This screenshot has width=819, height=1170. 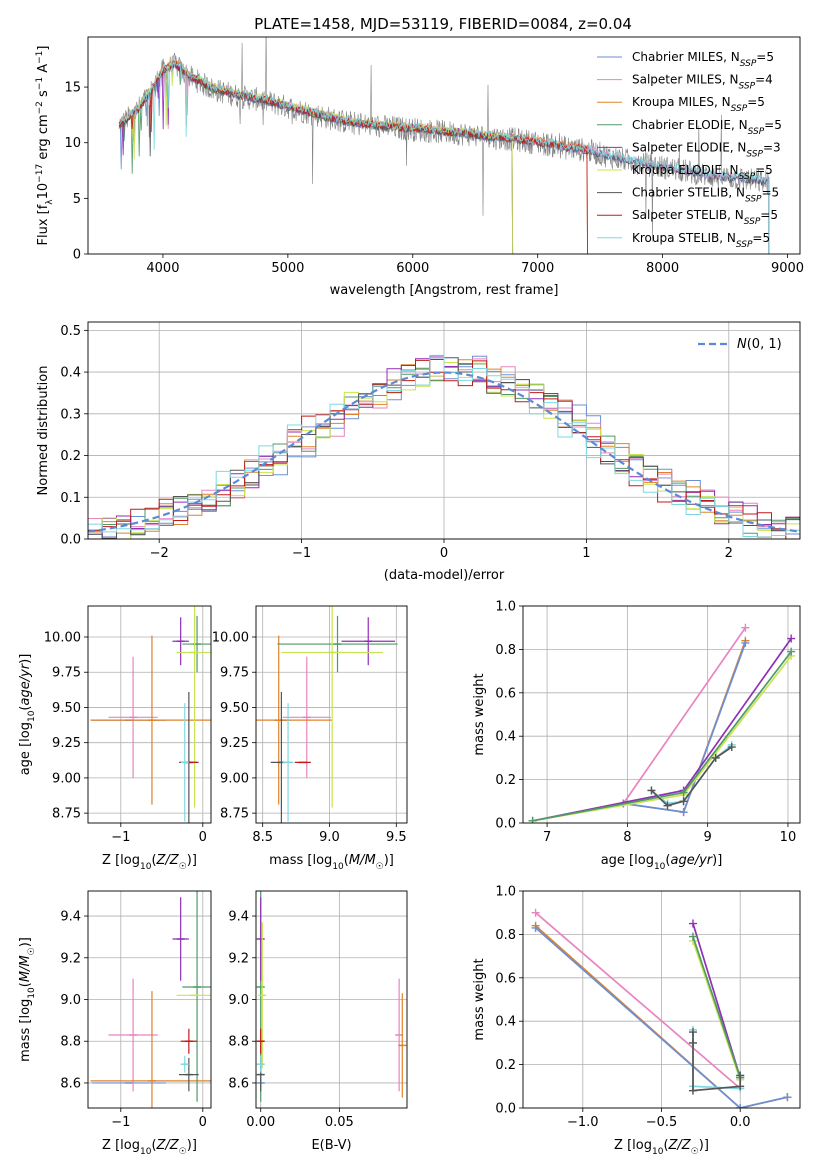 What do you see at coordinates (412, 268) in the screenshot?
I see `x-tick-label: 6000` at bounding box center [412, 268].